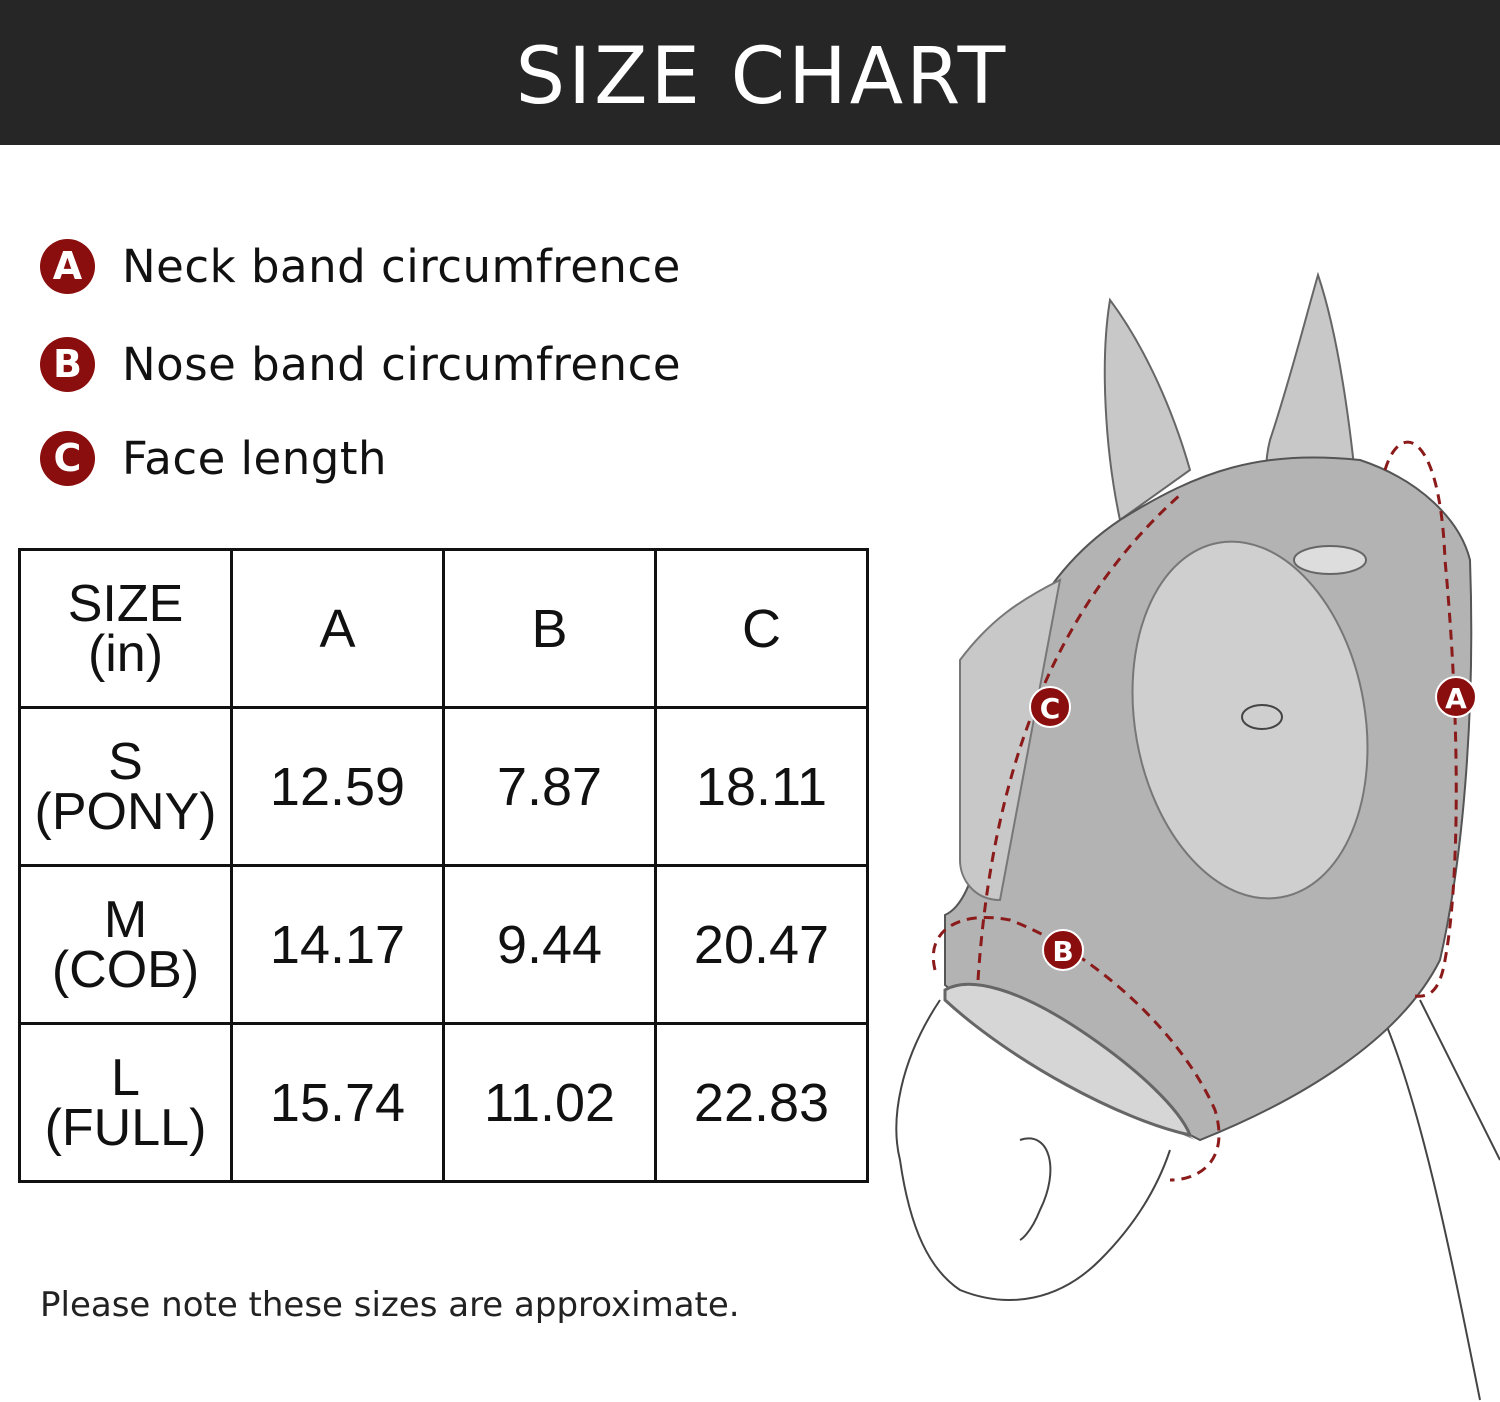 The height and width of the screenshot is (1402, 1500). Describe the element at coordinates (125, 786) in the screenshot. I see `size-cell: S (PONY)` at that location.